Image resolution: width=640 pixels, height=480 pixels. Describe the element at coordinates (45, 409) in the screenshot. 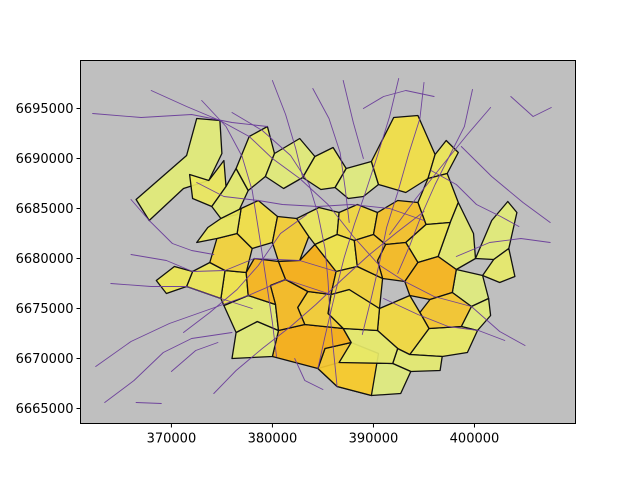

I see `y-tick-label: 6665000` at that location.